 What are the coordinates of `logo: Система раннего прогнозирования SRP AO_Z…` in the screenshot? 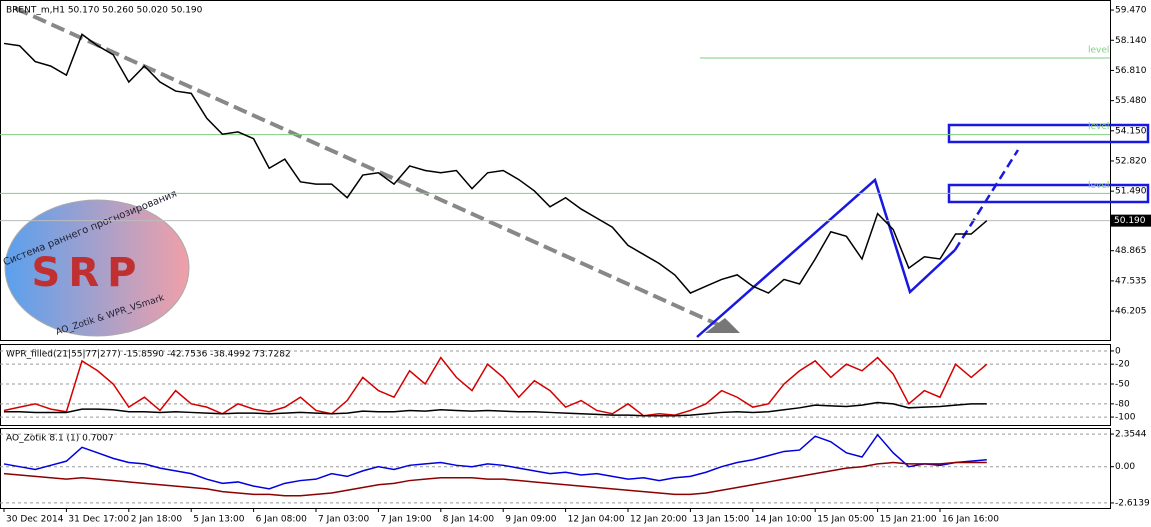 It's located at (96, 263).